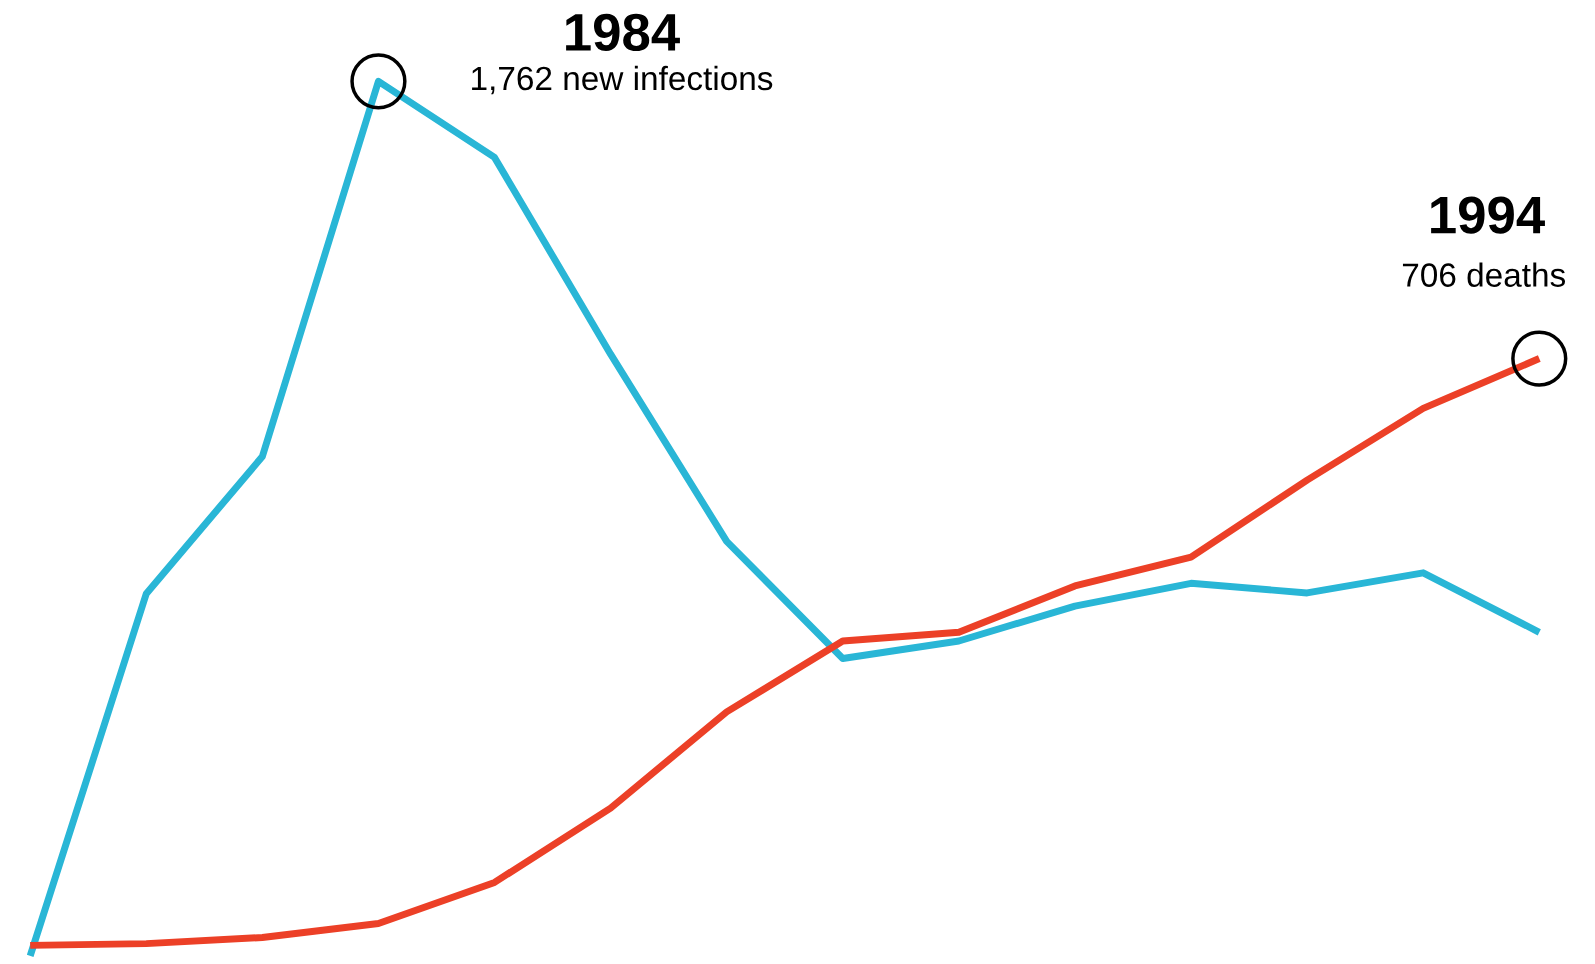 The height and width of the screenshot is (964, 1595). Describe the element at coordinates (623, 32) in the screenshot. I see `text: 1984` at that location.